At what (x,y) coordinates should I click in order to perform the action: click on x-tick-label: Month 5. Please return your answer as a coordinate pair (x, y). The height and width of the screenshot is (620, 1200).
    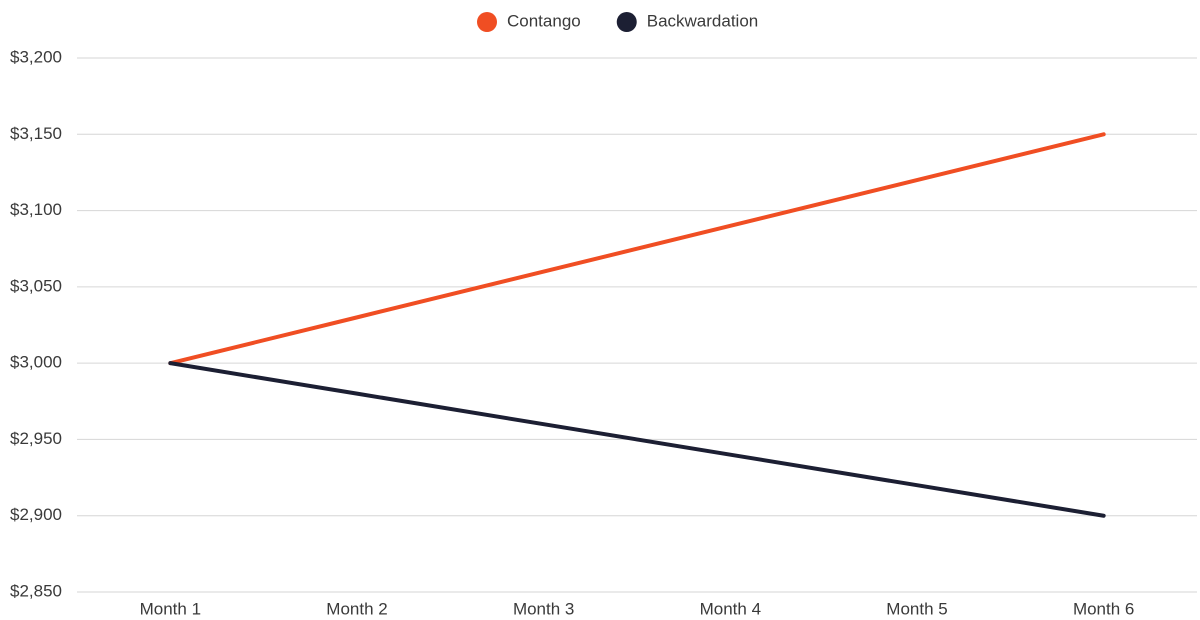
    Looking at the image, I should click on (916, 608).